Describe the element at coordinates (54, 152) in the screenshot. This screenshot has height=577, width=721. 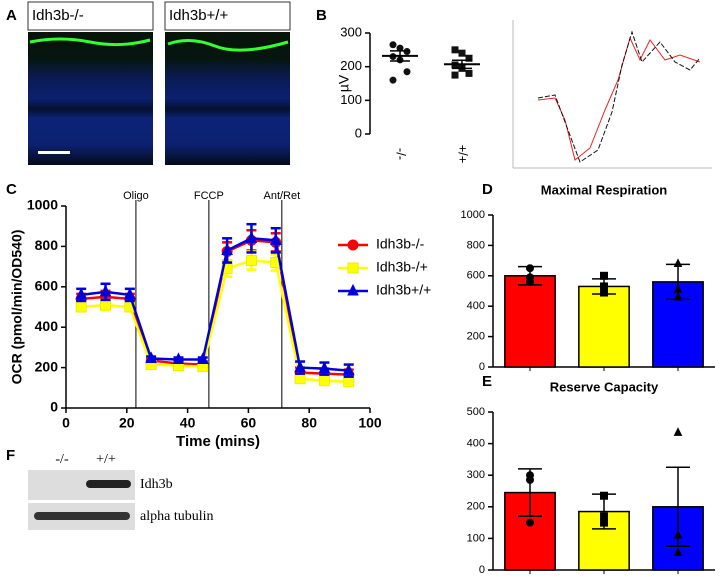
I see `scale-bar` at that location.